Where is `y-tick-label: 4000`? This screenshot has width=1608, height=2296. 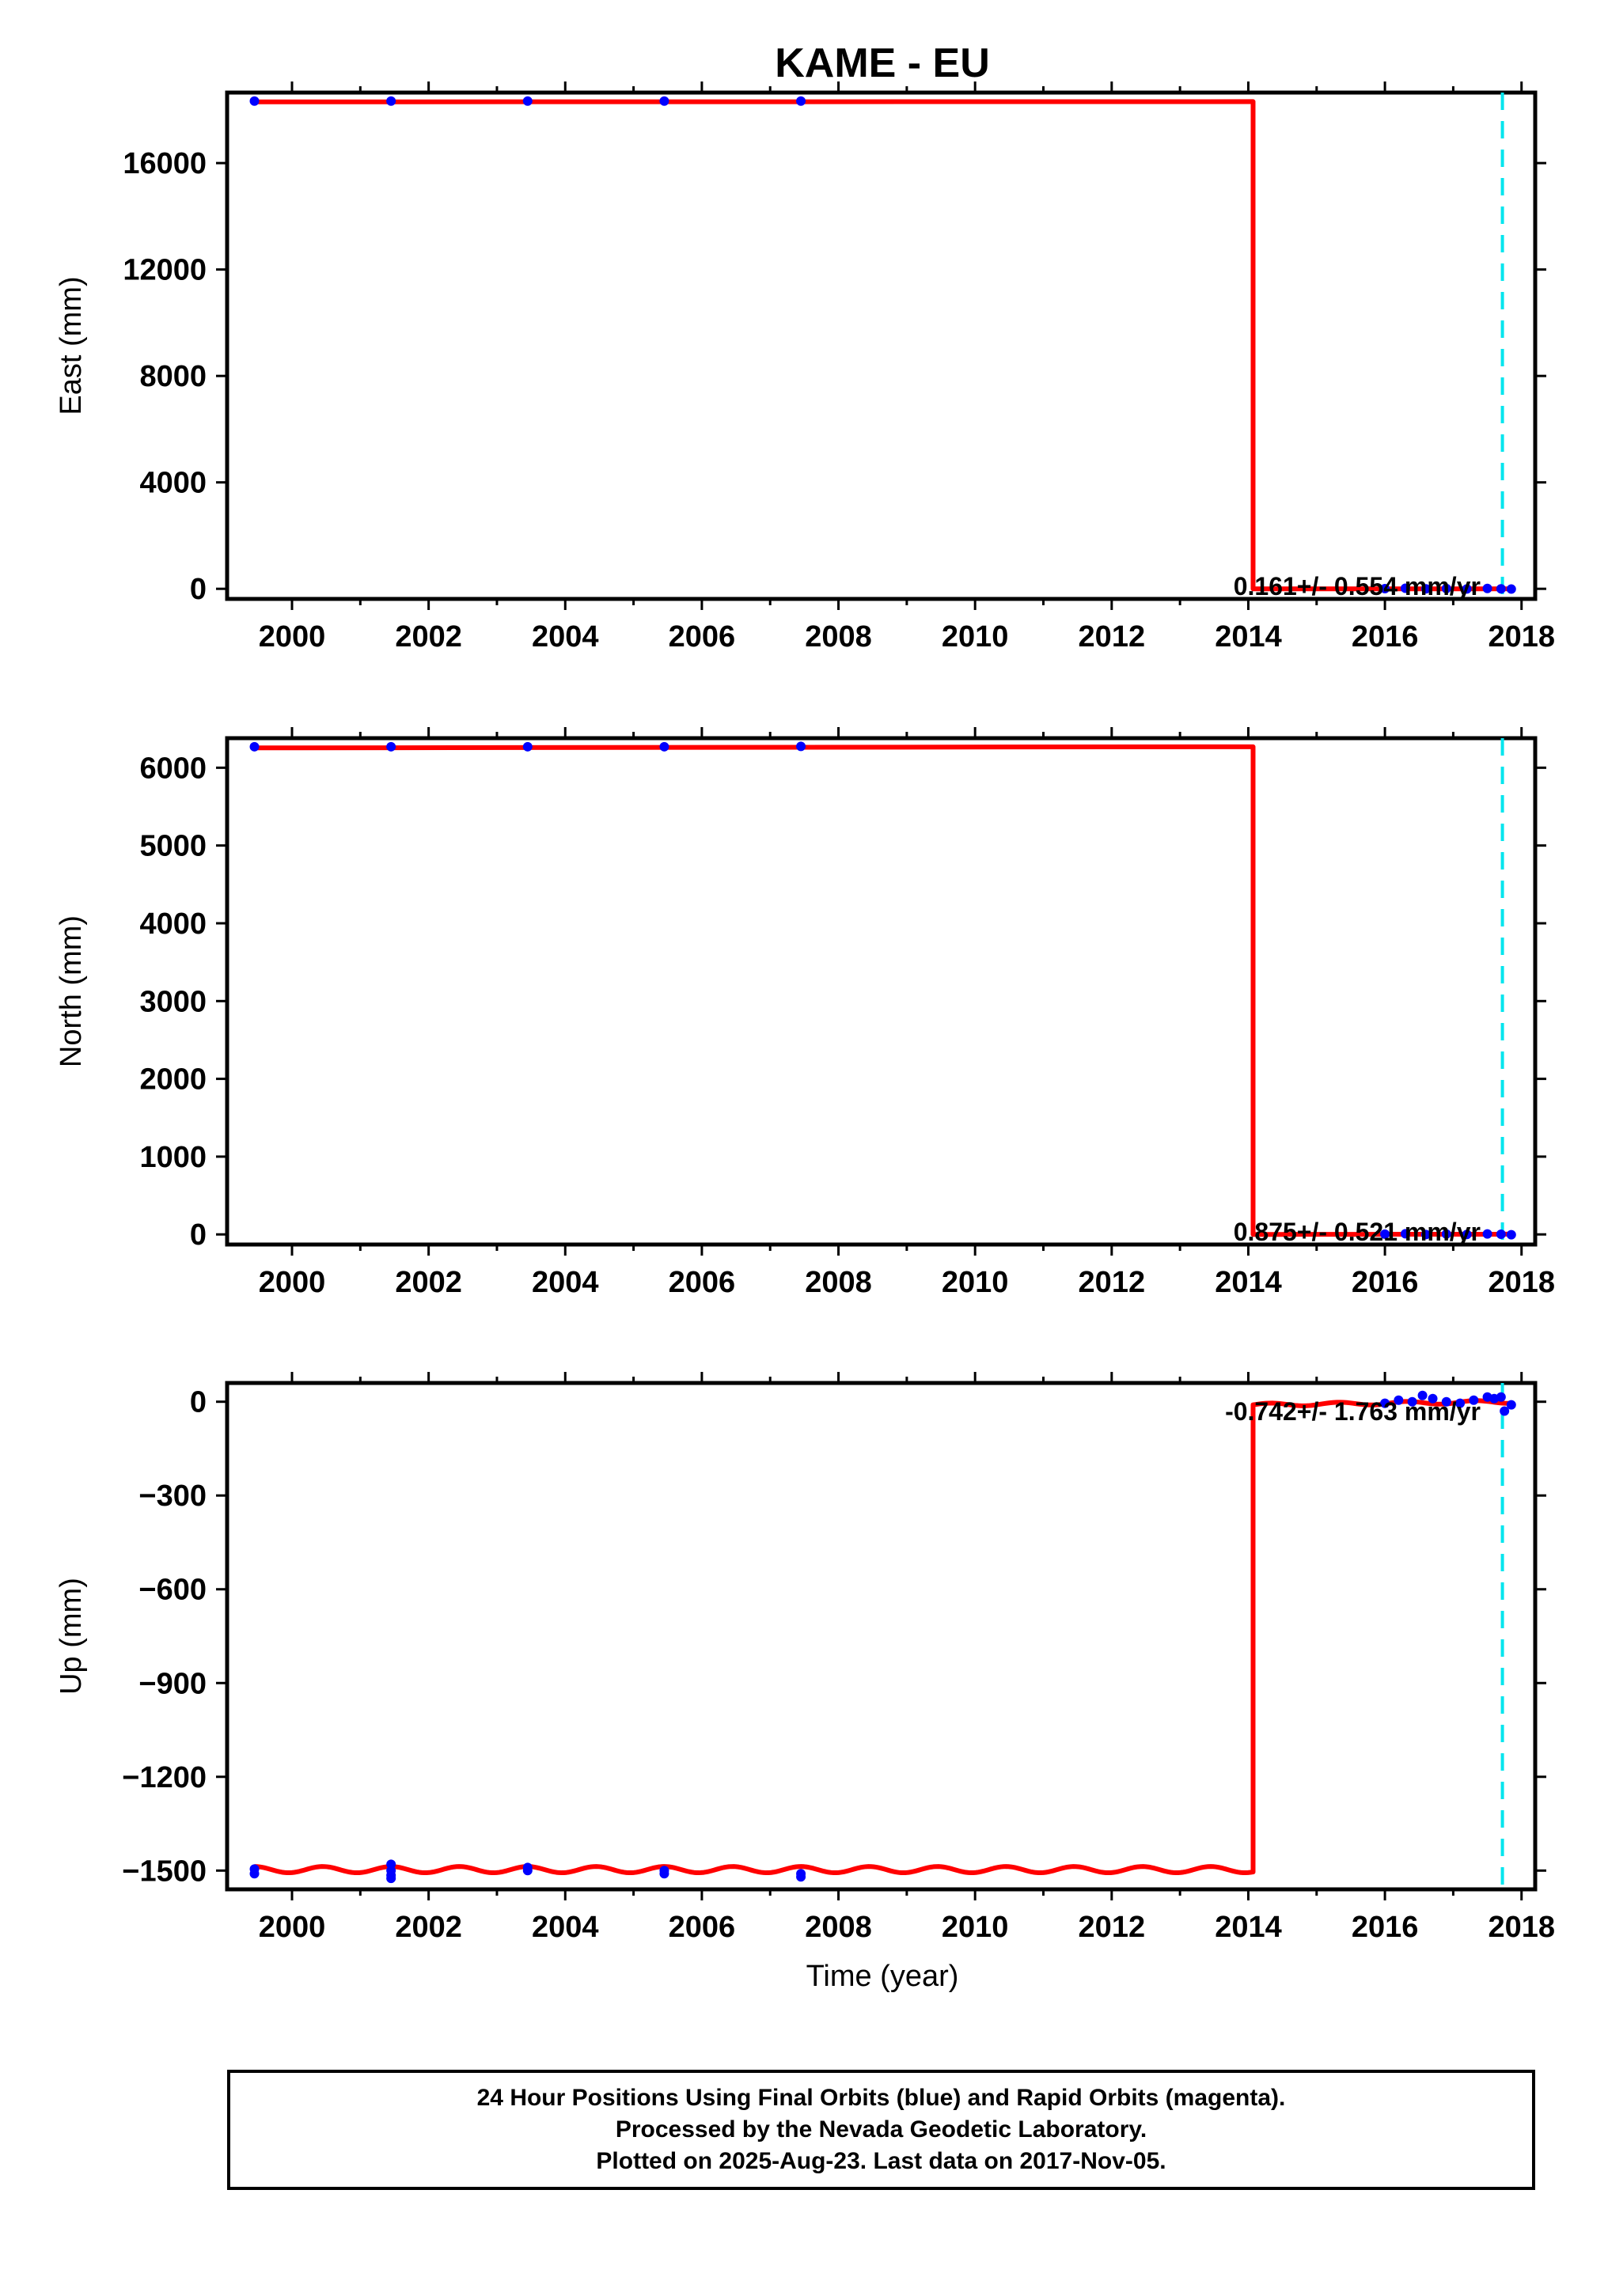 y-tick-label: 4000 is located at coordinates (173, 483).